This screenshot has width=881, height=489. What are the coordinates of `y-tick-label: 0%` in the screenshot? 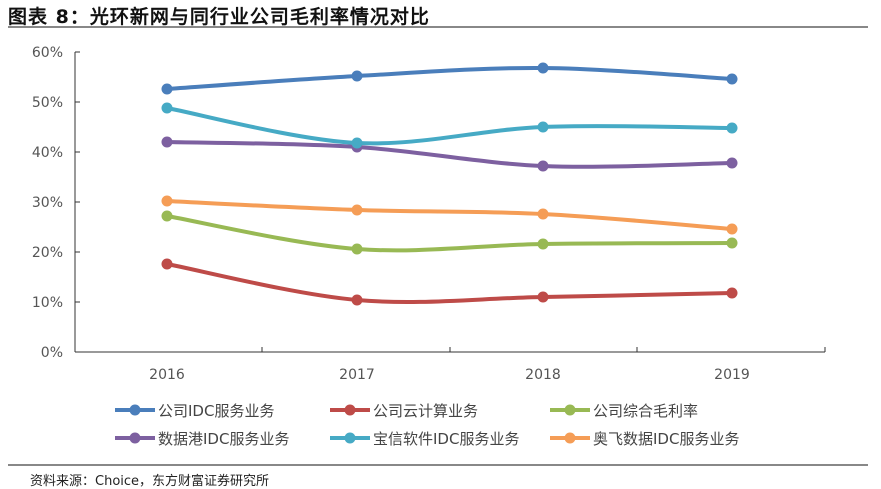 It's located at (52, 353).